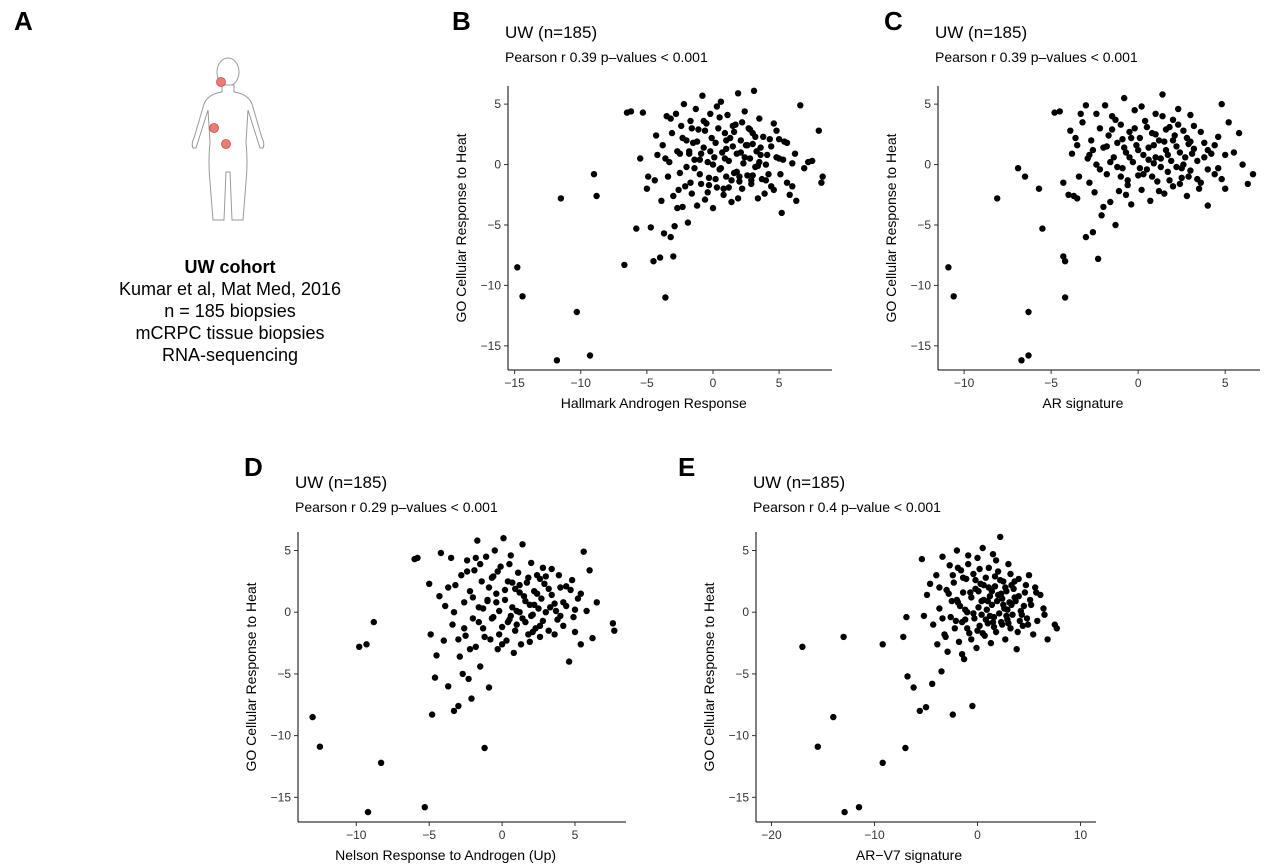 This screenshot has width=1280, height=866. Describe the element at coordinates (23, 21) in the screenshot. I see `panel-label-a: A` at that location.